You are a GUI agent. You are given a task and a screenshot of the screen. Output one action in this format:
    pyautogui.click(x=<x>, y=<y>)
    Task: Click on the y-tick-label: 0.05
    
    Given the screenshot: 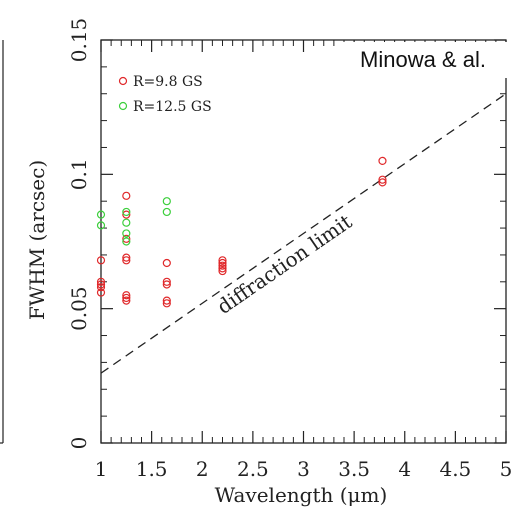 What is the action you would take?
    pyautogui.click(x=79, y=308)
    